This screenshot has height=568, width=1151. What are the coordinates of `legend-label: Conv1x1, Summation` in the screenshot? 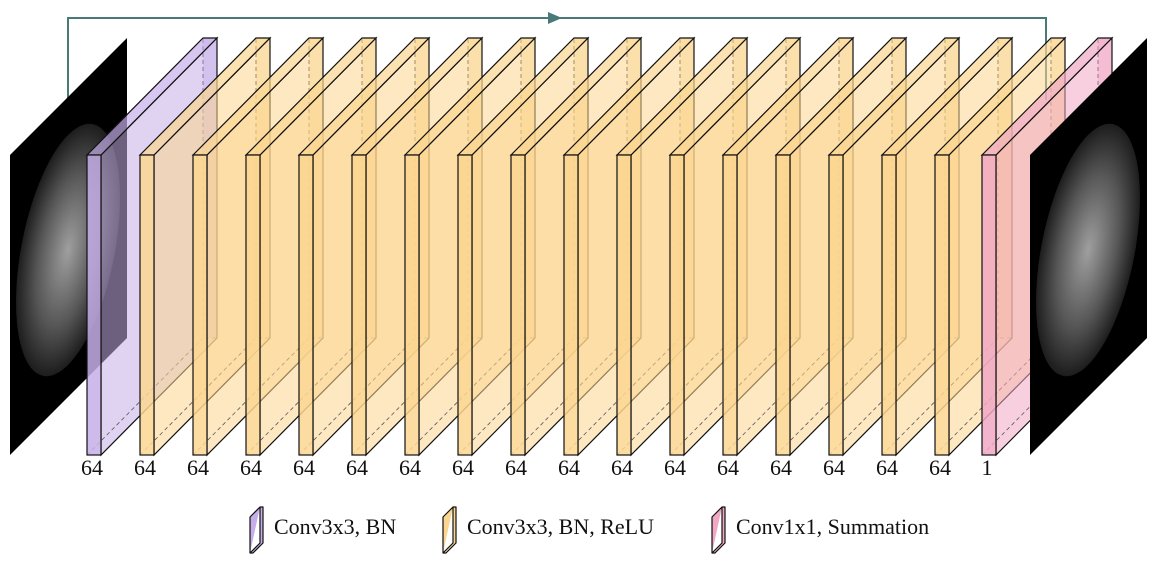 It's located at (832, 526).